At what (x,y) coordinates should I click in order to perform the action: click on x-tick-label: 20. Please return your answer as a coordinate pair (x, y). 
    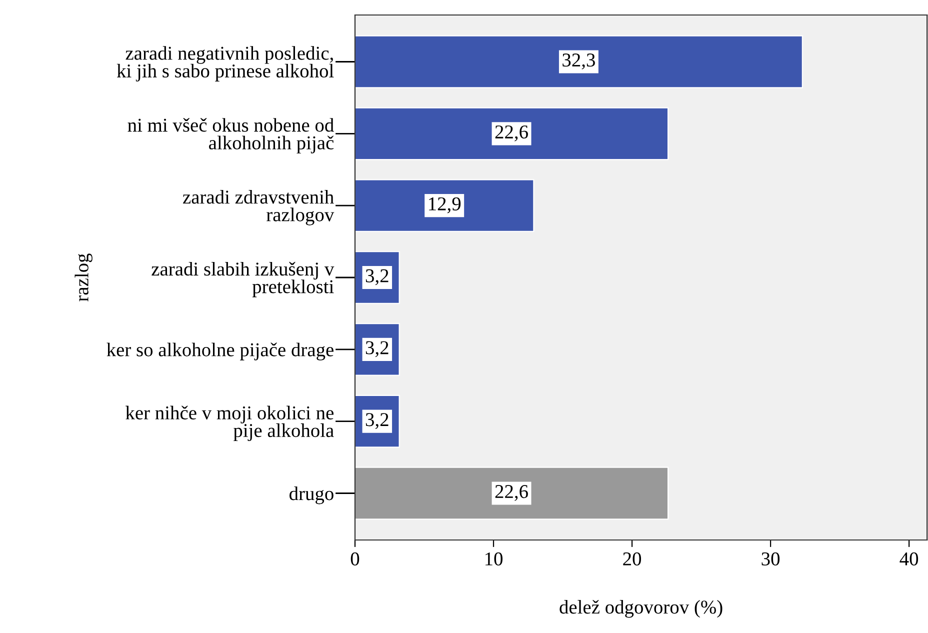
    Looking at the image, I should click on (632, 559).